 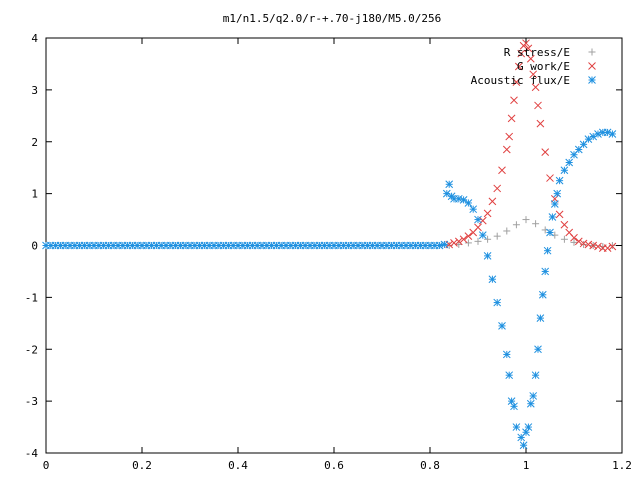 What do you see at coordinates (238, 465) in the screenshot?
I see `x-tick-label: 0.4` at bounding box center [238, 465].